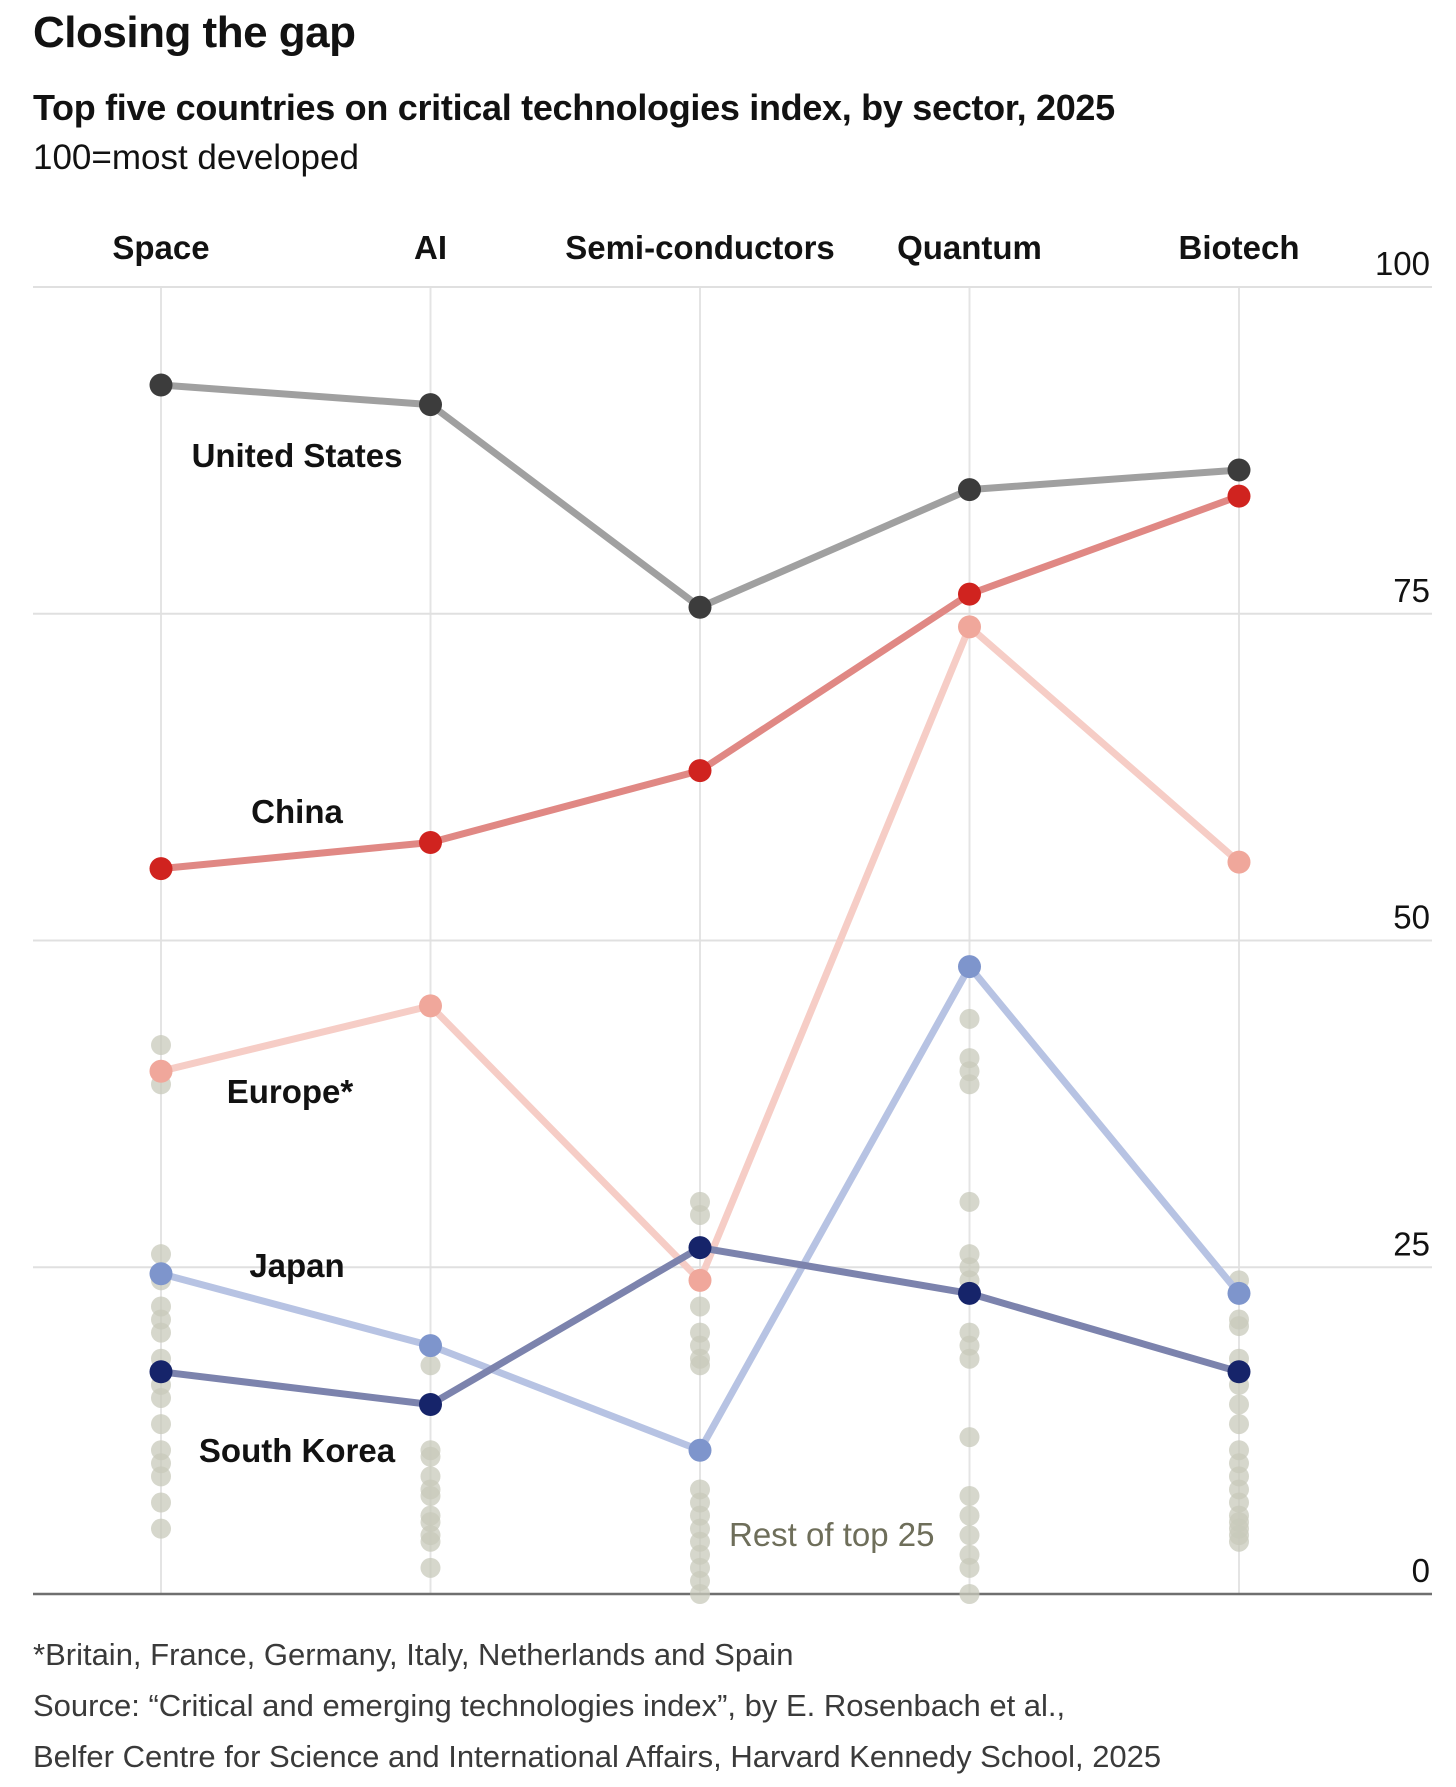 The image size is (1456, 1787). What do you see at coordinates (700, 247) in the screenshot?
I see `sector-label-2: Semi-conductors` at bounding box center [700, 247].